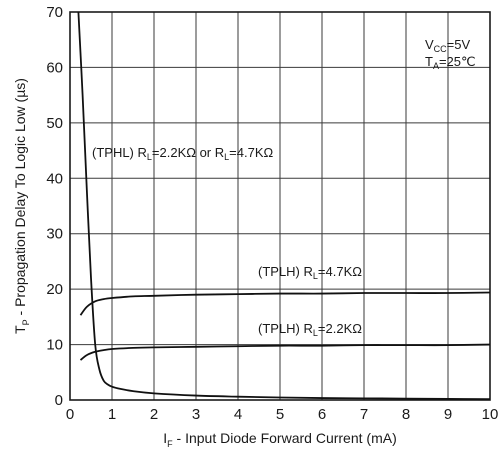  Describe the element at coordinates (406, 414) in the screenshot. I see `x-tick-label: 8` at that location.